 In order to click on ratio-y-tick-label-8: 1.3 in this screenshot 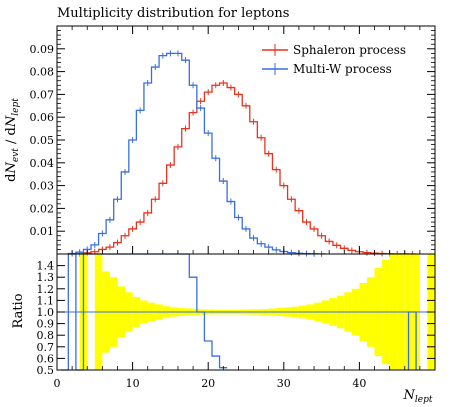, I will do `click(46, 277)`.